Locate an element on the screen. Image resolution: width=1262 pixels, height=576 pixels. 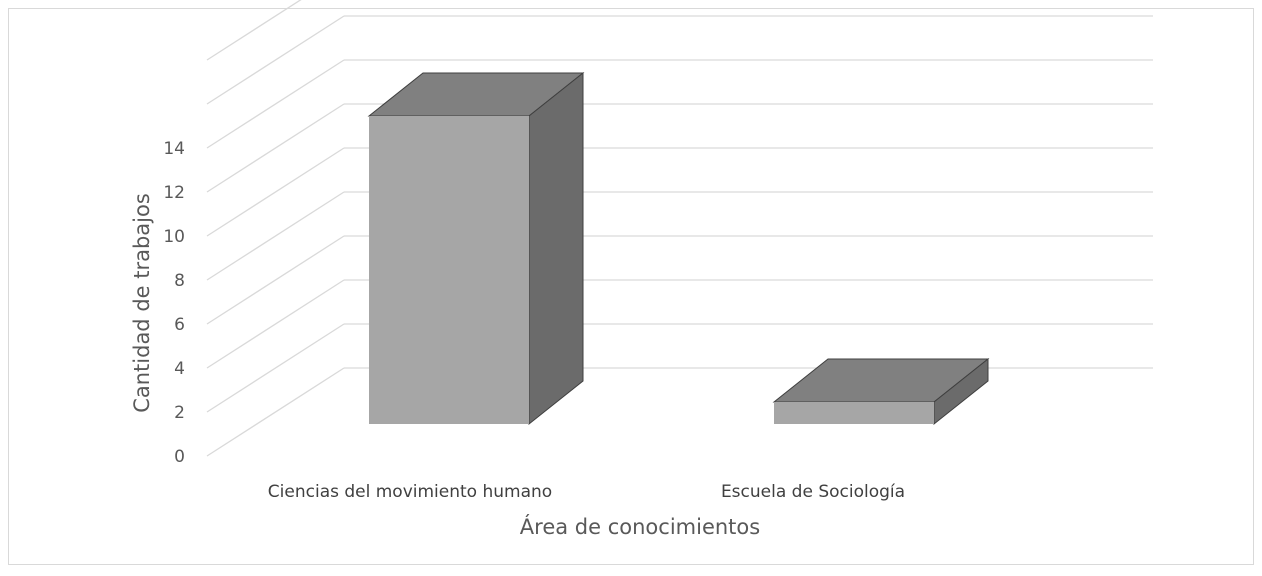
x-axis-title: Área de conocimientos is located at coordinates (640, 526).